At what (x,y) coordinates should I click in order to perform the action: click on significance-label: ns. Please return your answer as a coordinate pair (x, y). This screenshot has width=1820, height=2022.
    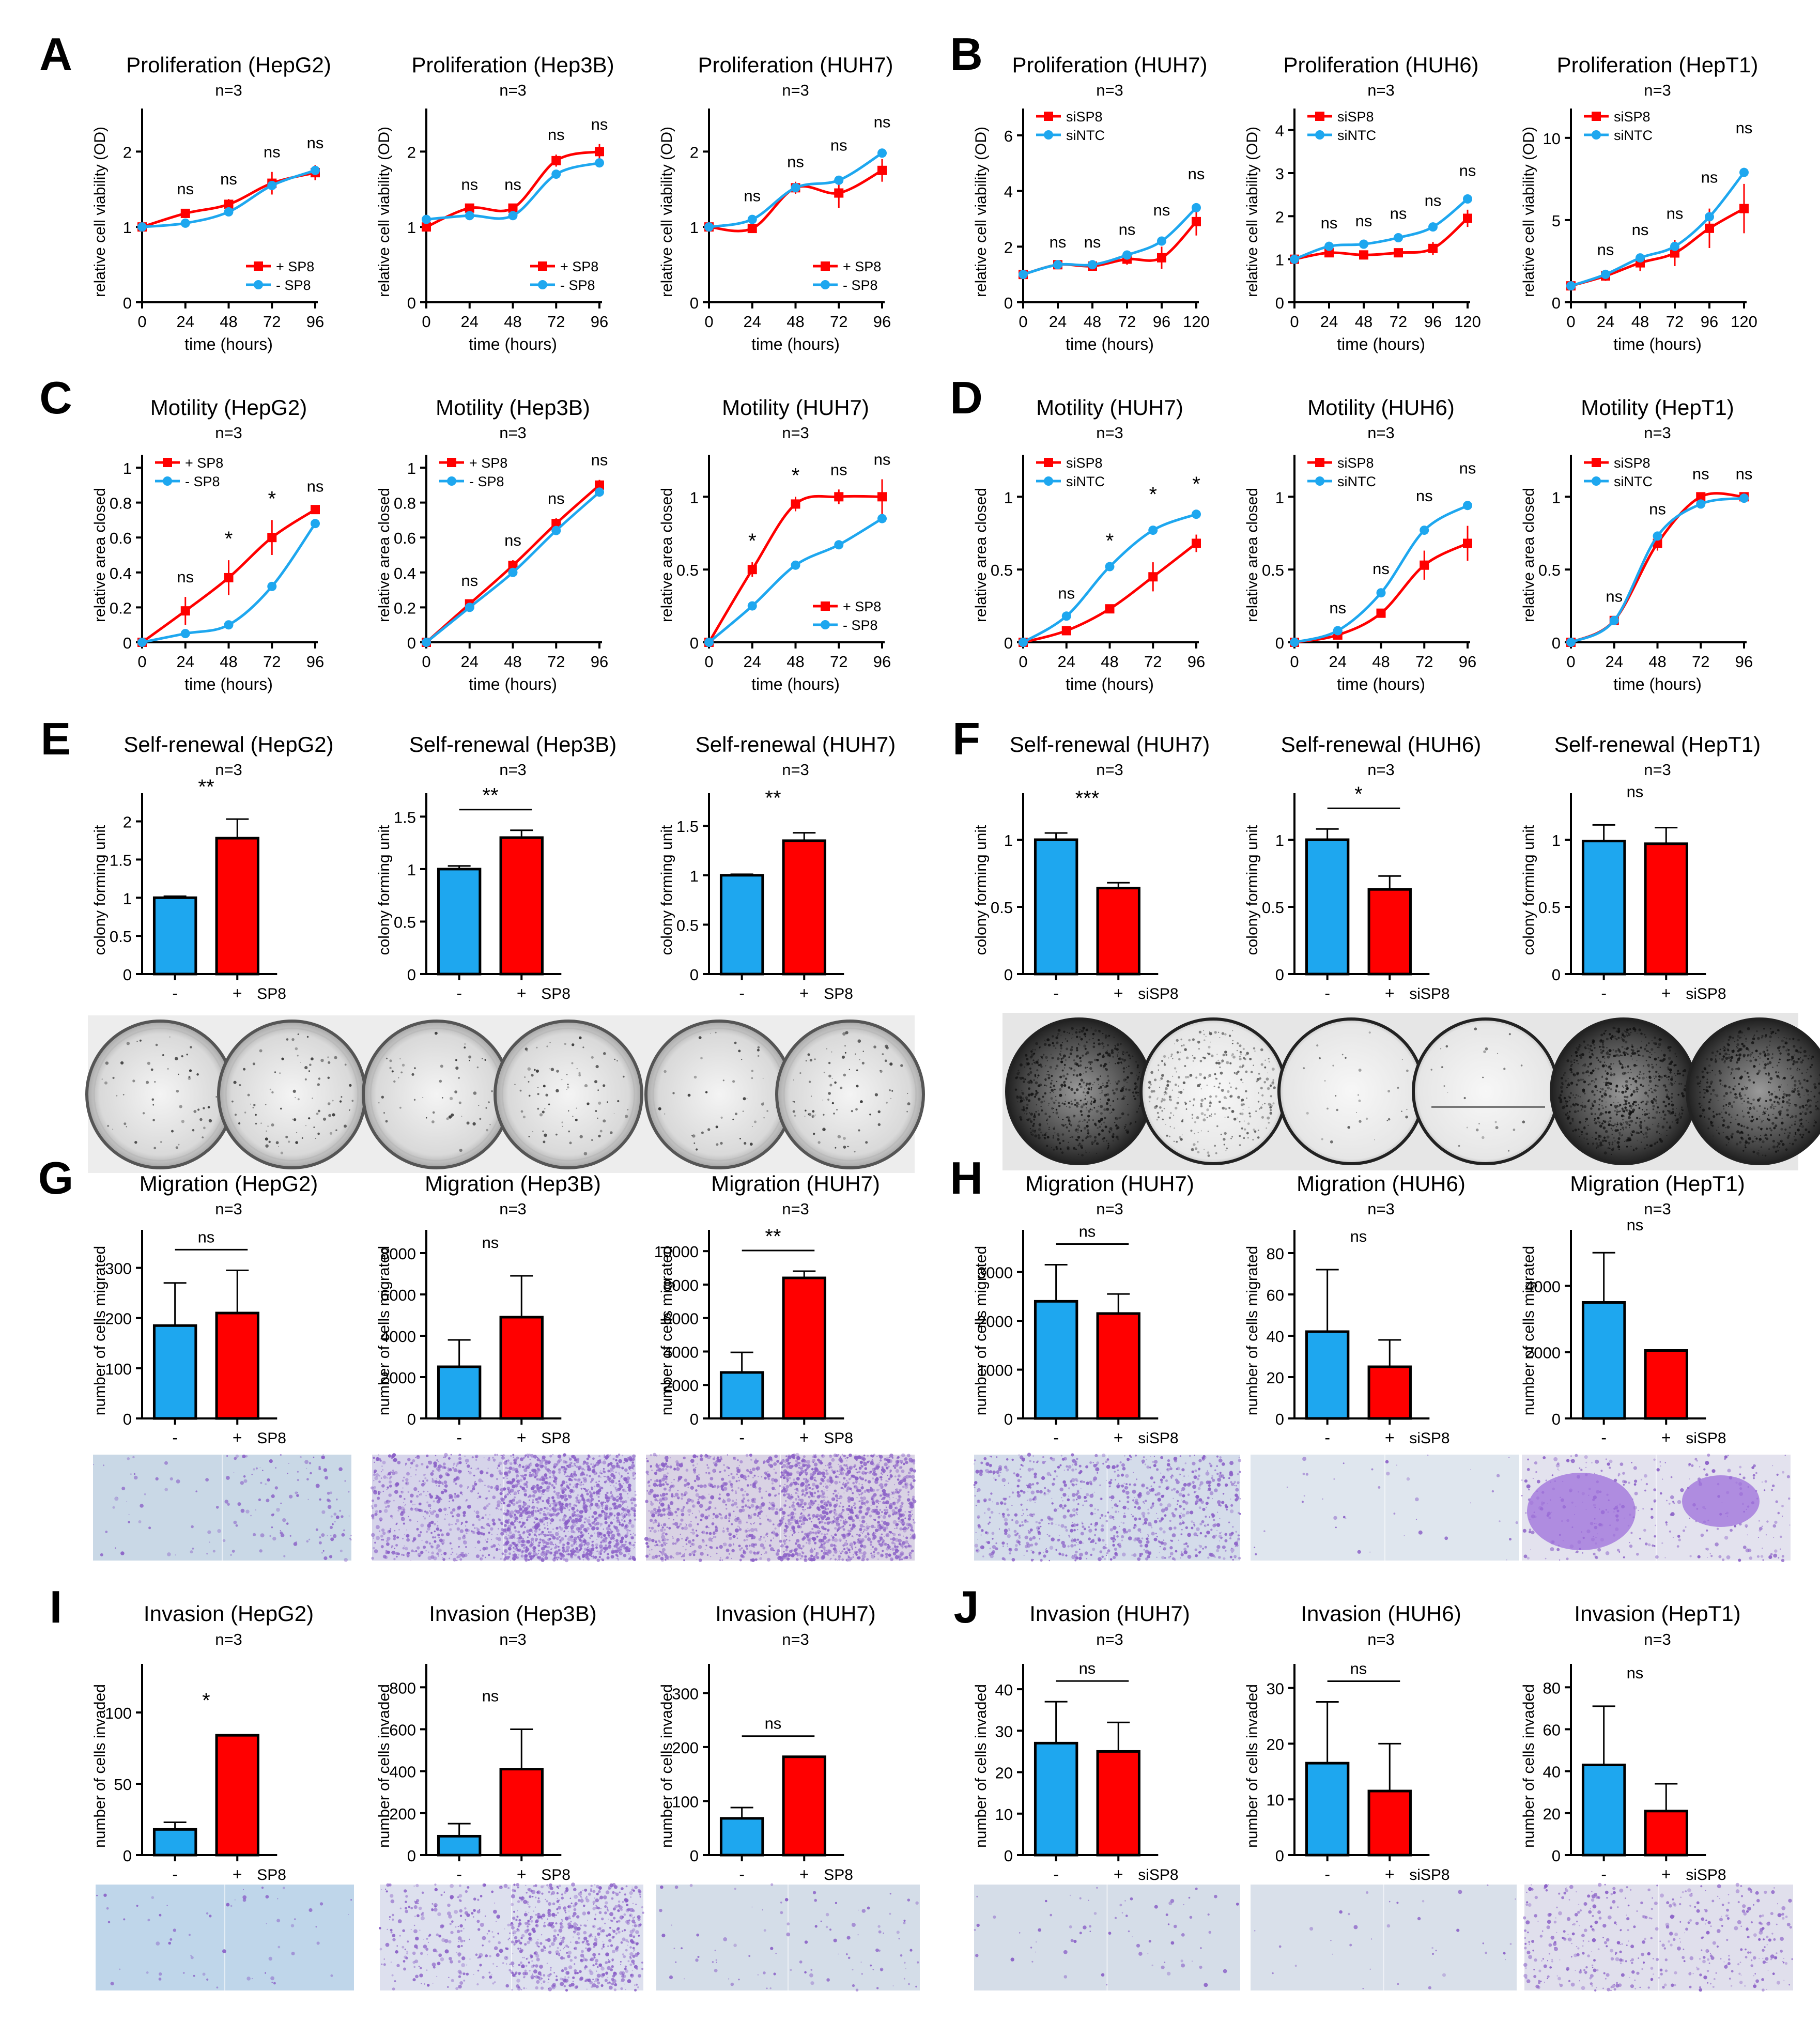
    Looking at the image, I should click on (185, 577).